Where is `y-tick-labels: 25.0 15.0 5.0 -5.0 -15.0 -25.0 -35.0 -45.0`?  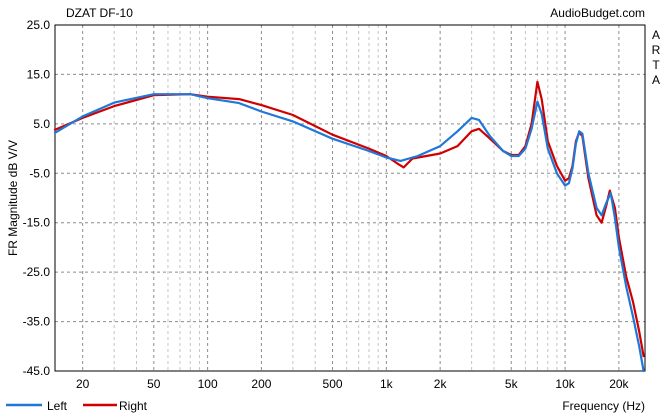
y-tick-labels: 25.0 15.0 5.0 -5.0 -15.0 -25.0 -35.0 -45.0 is located at coordinates (37, 198).